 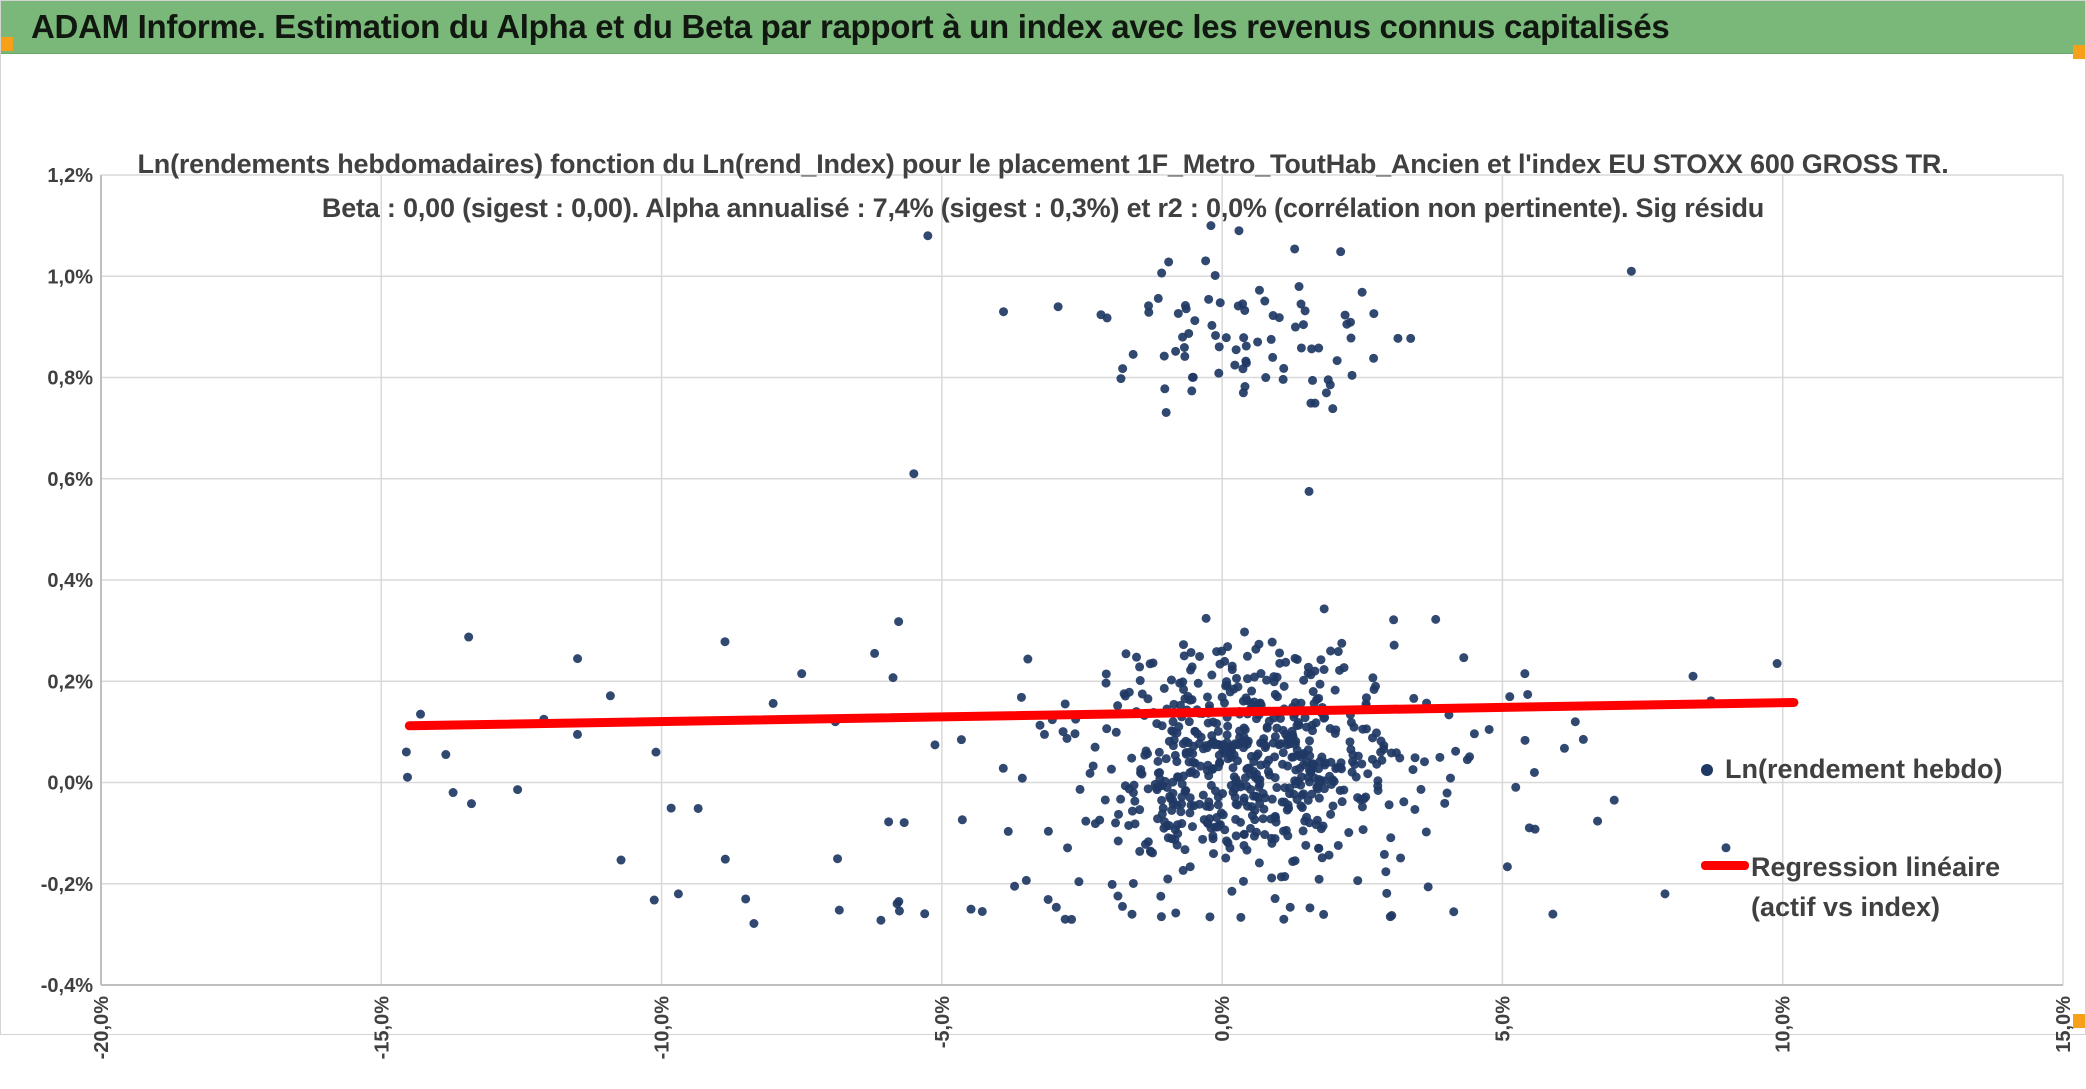 I want to click on svg-text: 0,8%, so click(x=70, y=379).